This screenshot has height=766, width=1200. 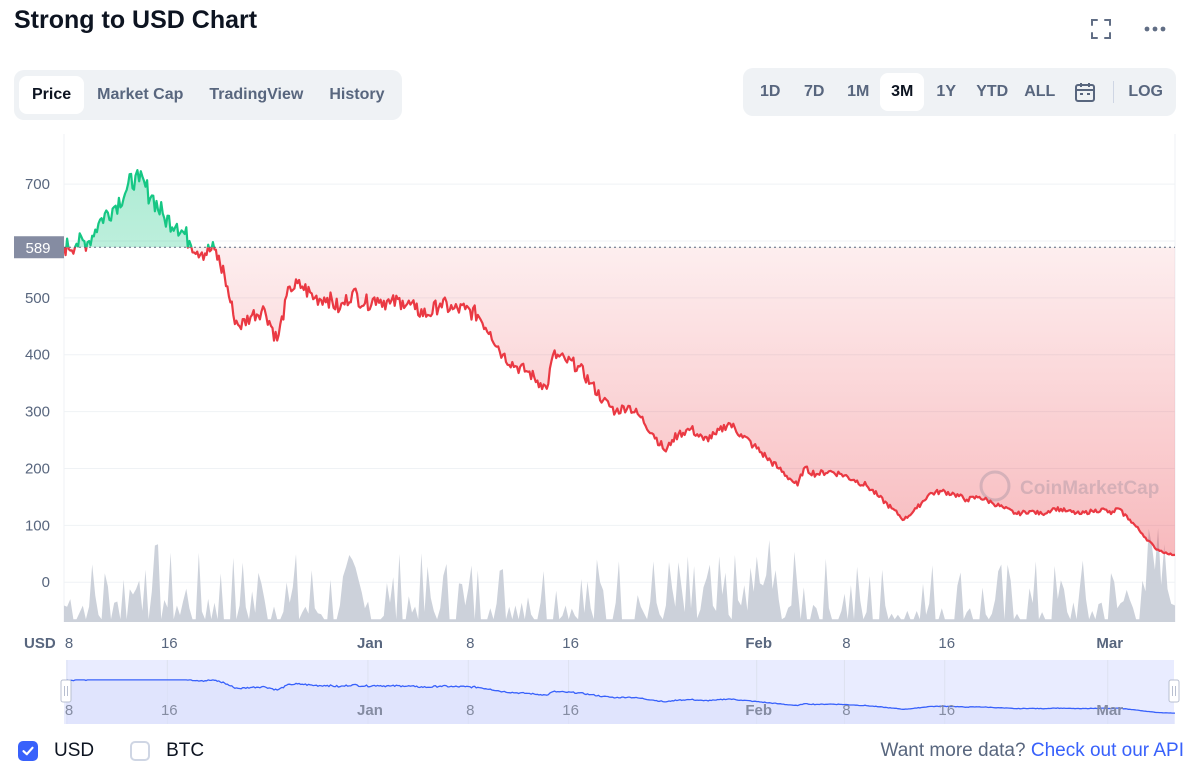 I want to click on range-1m: 1M, so click(x=858, y=91).